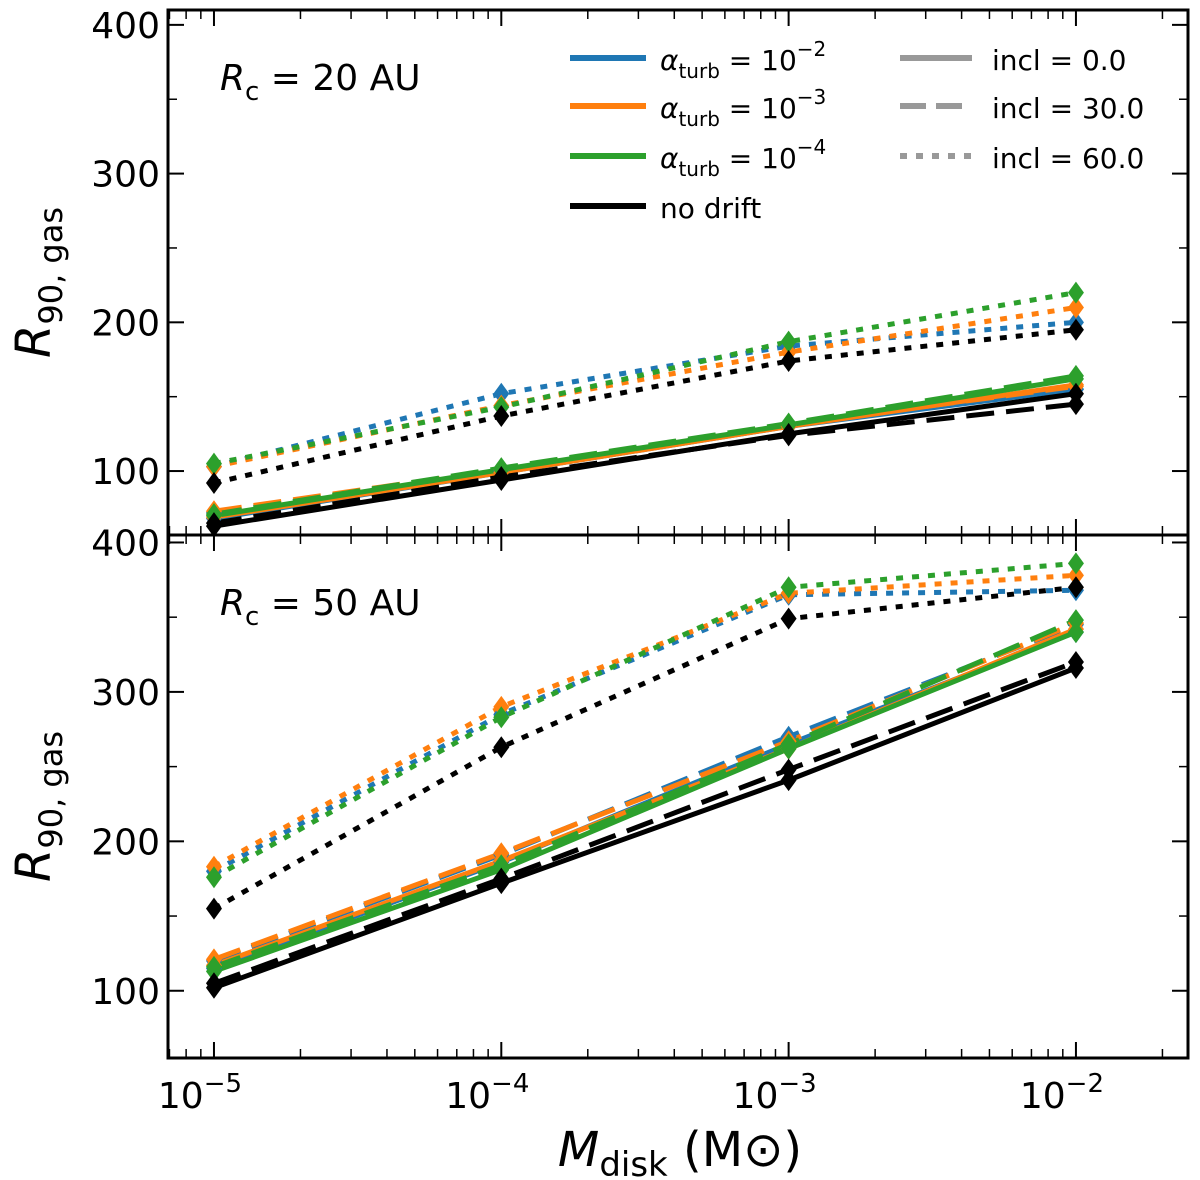 The image size is (1200, 1180). What do you see at coordinates (487, 1093) in the screenshot?
I see `x-tick-label: 10⁻⁴` at bounding box center [487, 1093].